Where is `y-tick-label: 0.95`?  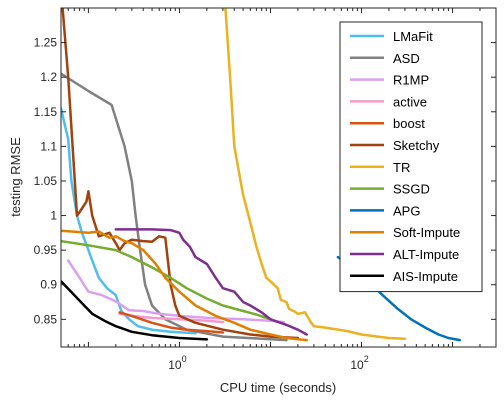
y-tick-label: 0.95 is located at coordinates (46, 250).